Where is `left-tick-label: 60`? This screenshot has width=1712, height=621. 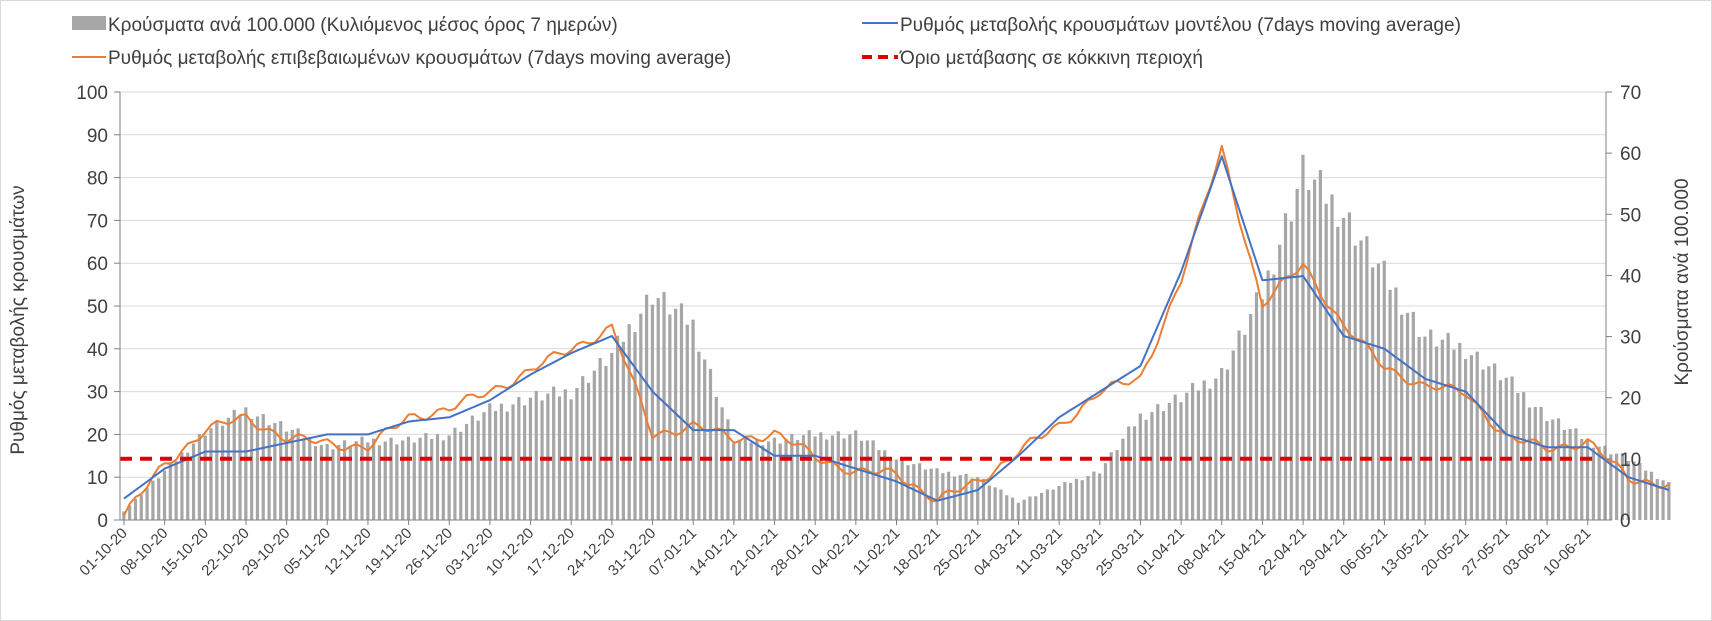 left-tick-label: 60 is located at coordinates (97, 264).